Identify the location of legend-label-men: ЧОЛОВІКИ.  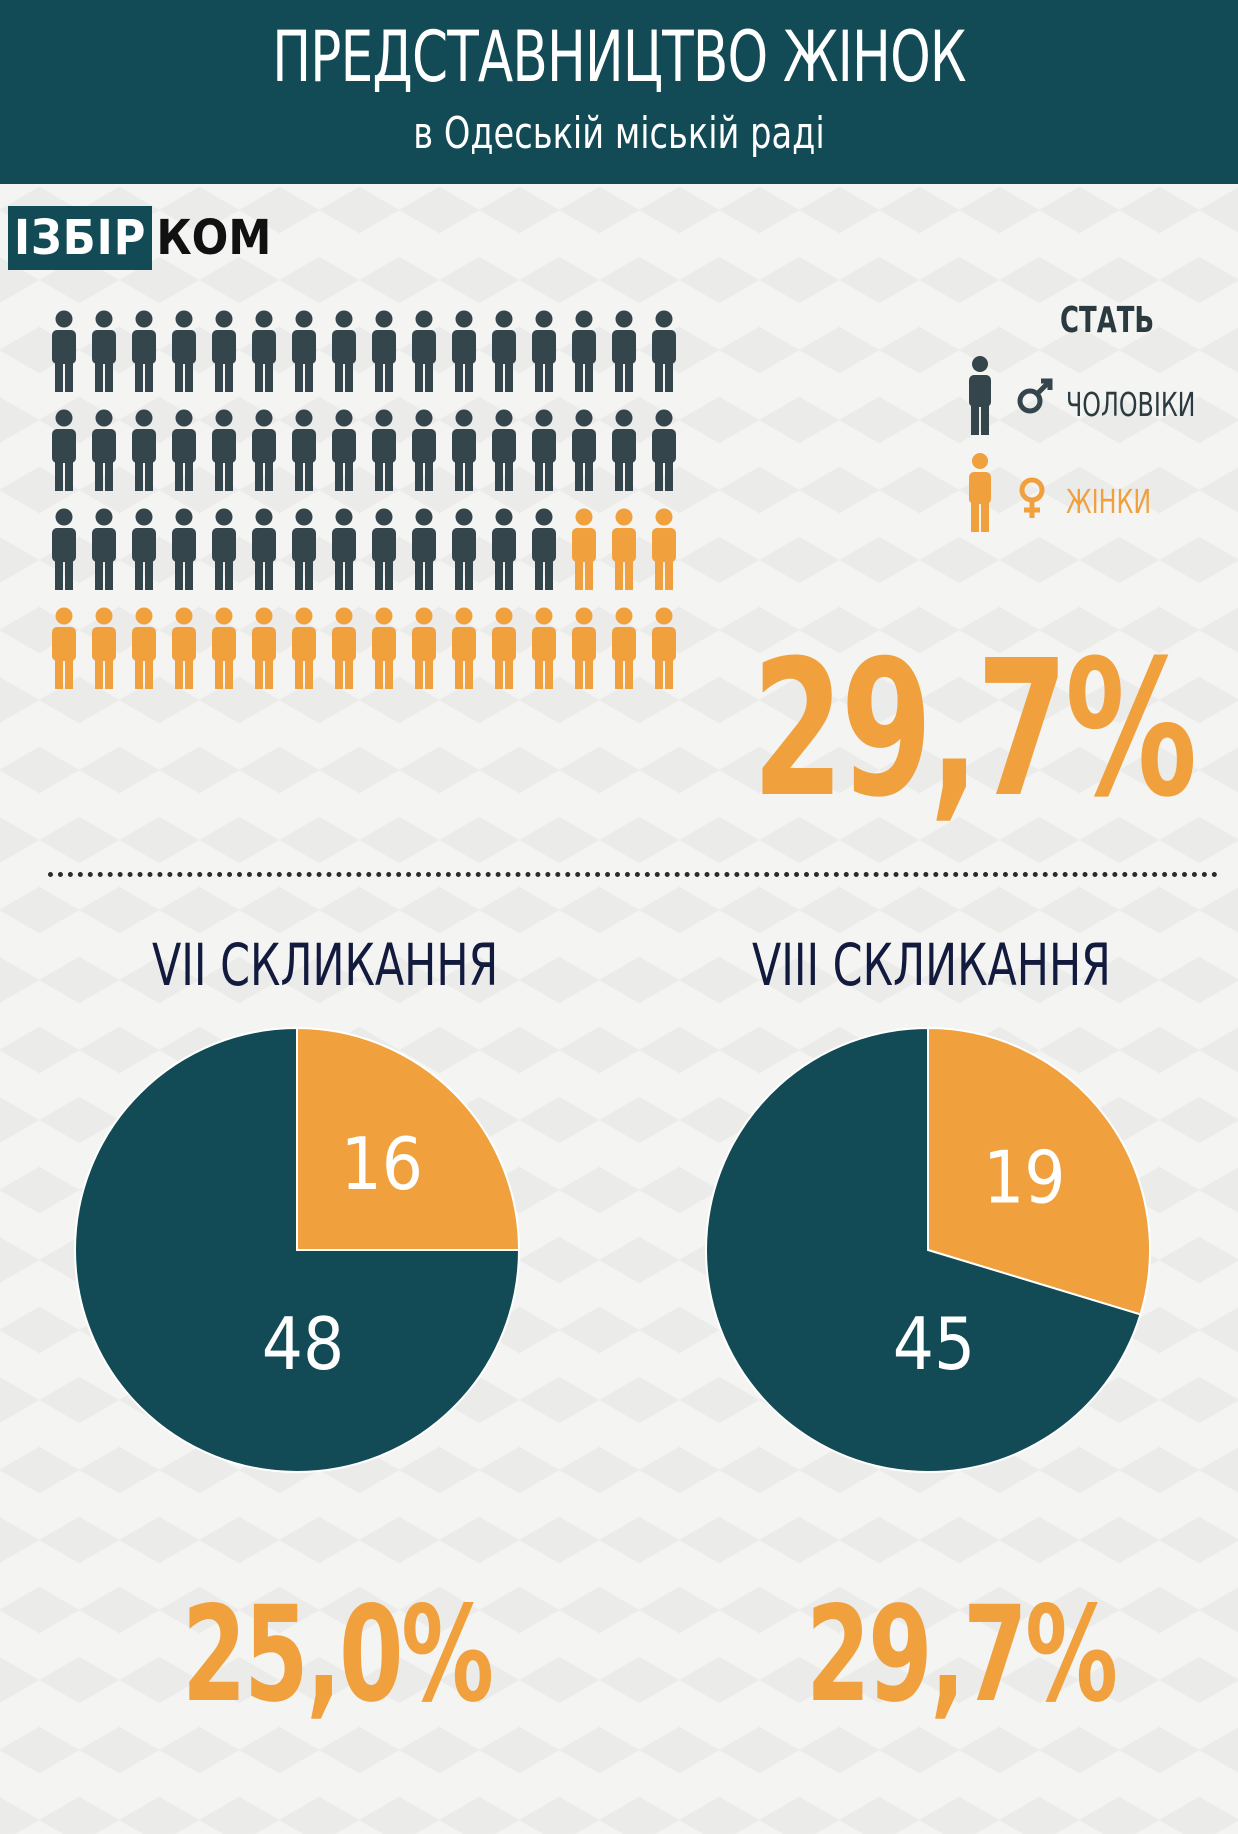
(1131, 404).